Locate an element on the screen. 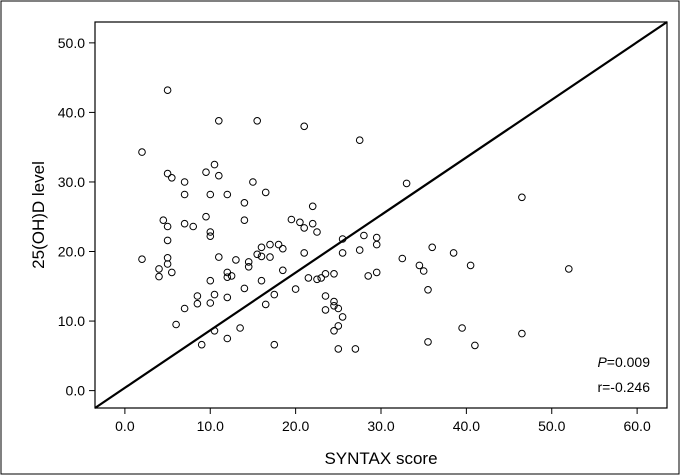  y-tick-label-0: 0.0 is located at coordinates (76, 391).